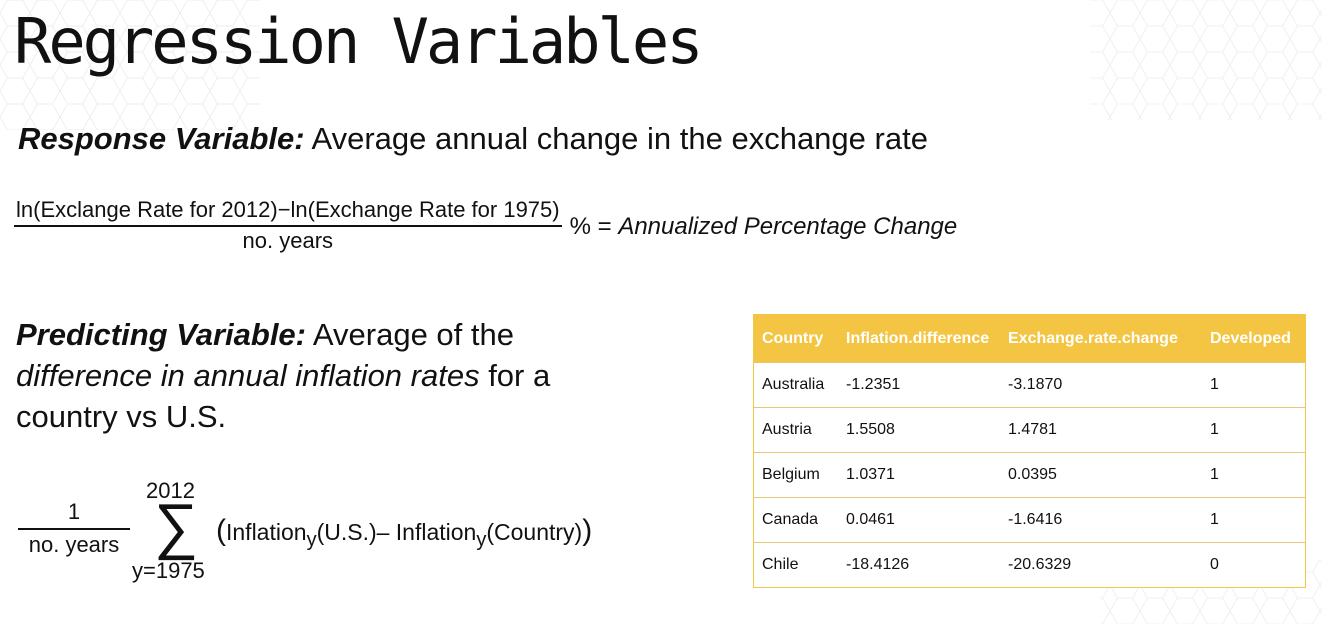  Describe the element at coordinates (359, 41) in the screenshot. I see `slide-title: Regression Variables` at that location.